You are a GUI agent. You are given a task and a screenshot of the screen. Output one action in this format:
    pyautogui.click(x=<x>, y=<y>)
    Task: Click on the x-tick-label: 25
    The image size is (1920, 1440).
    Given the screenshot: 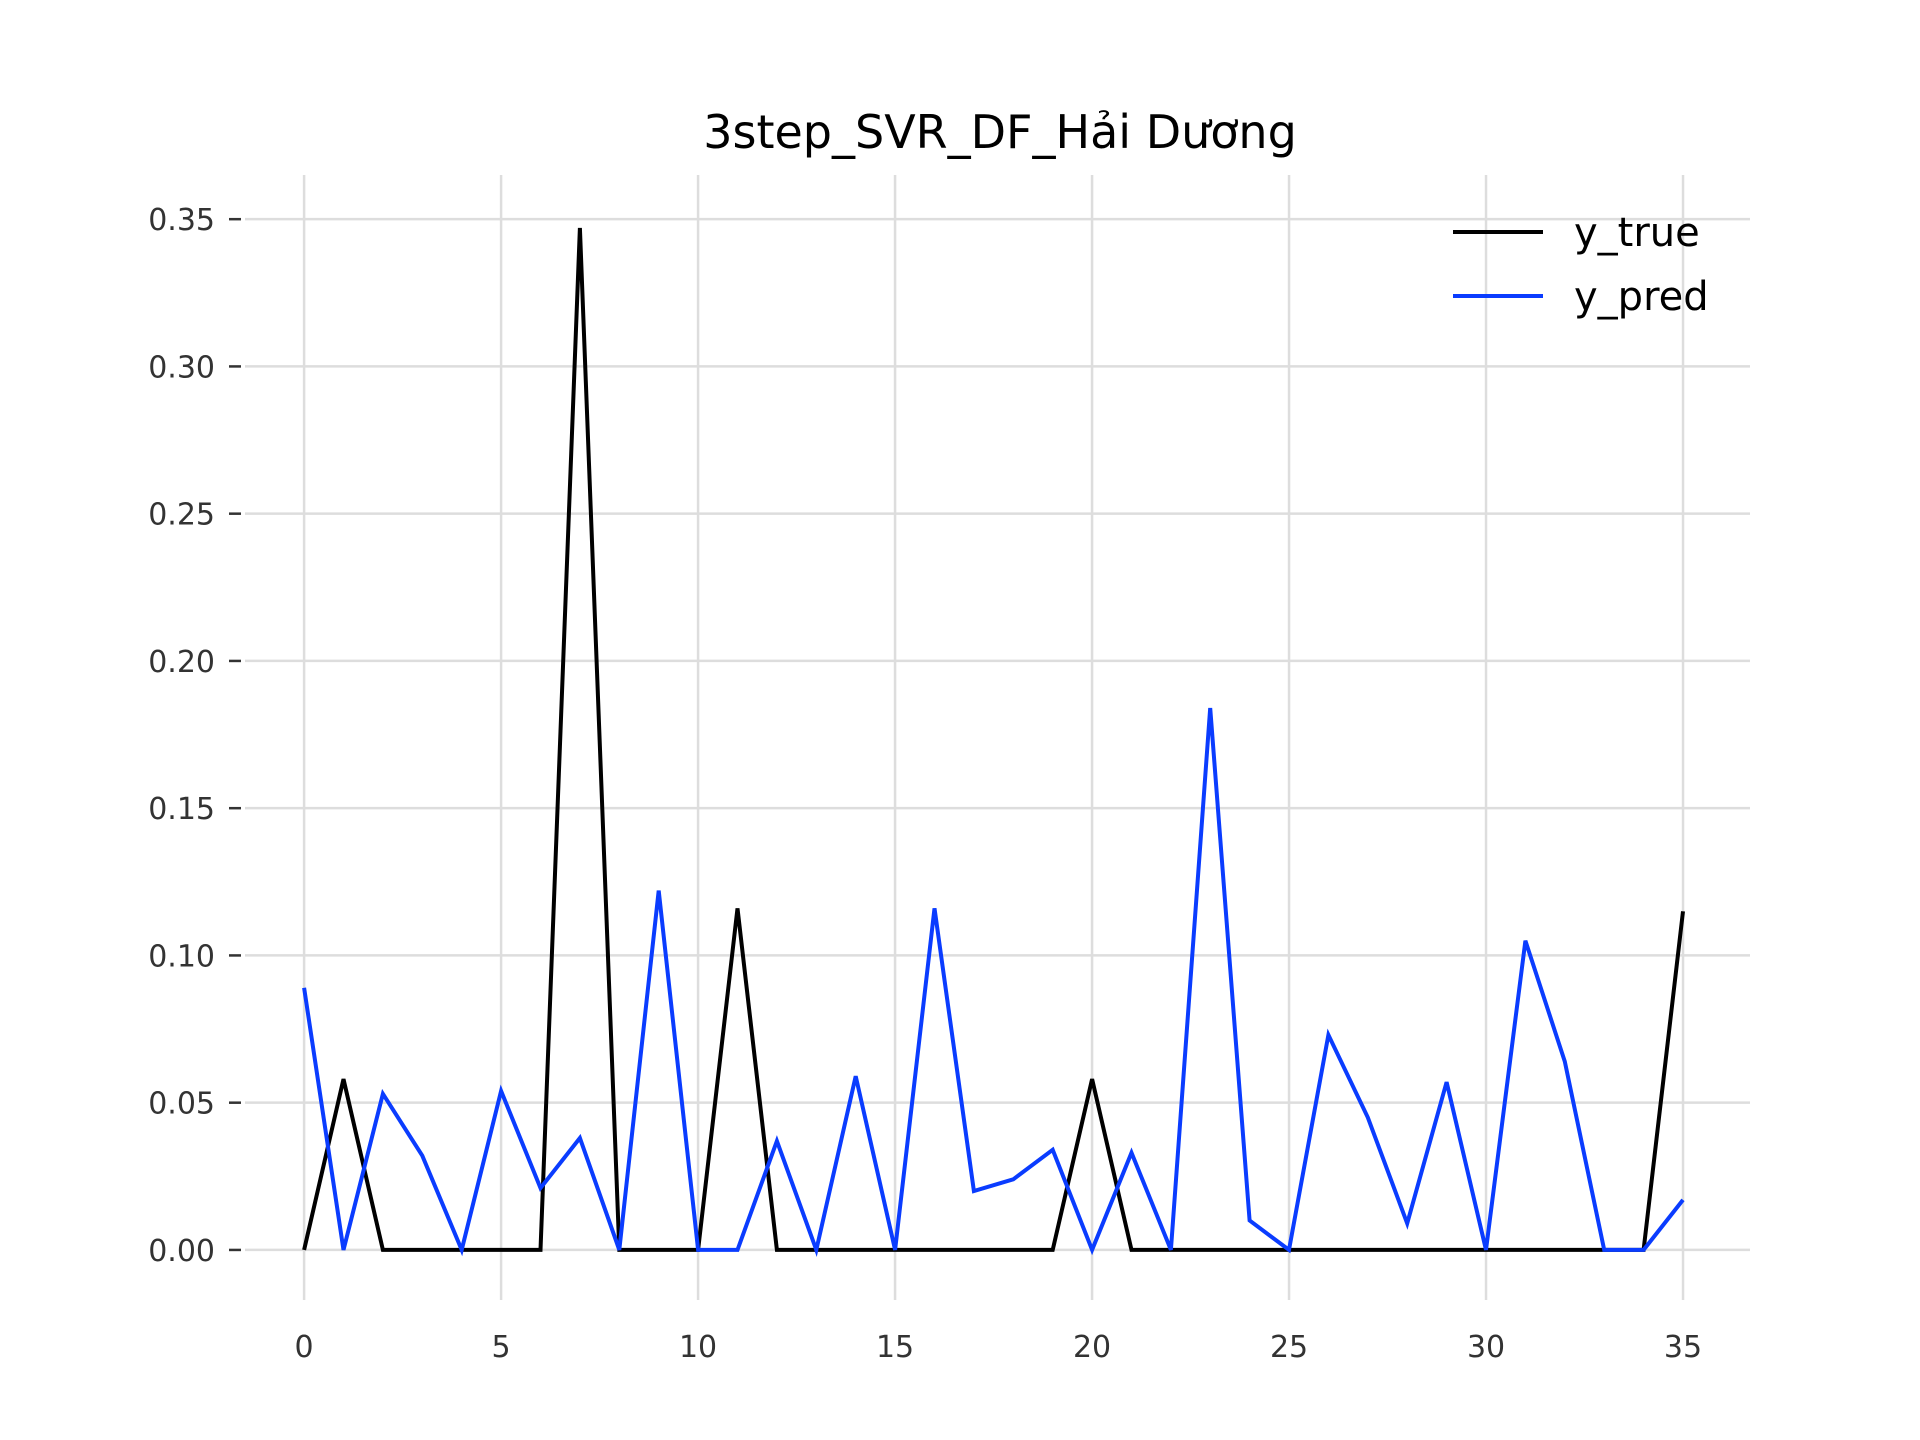 What is the action you would take?
    pyautogui.click(x=1289, y=1347)
    